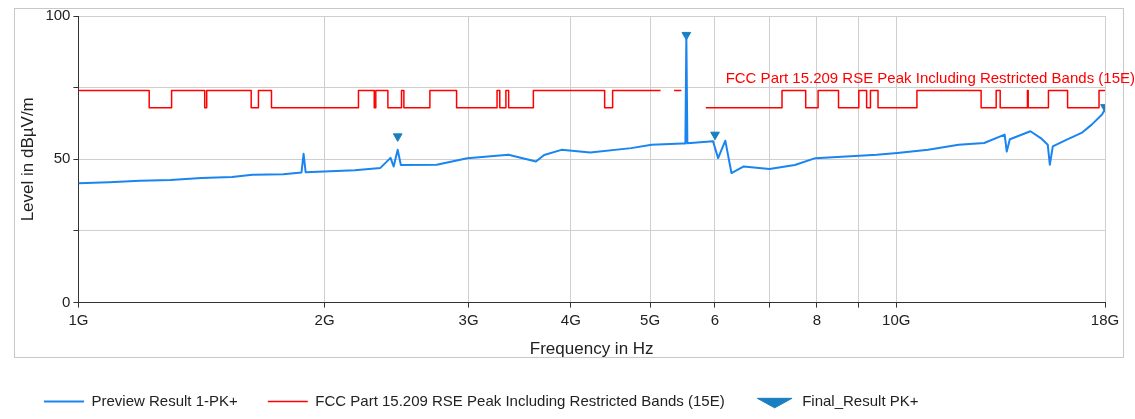 The image size is (1135, 419). Describe the element at coordinates (591, 349) in the screenshot. I see `x-axis-title: Frequency in Hz` at that location.